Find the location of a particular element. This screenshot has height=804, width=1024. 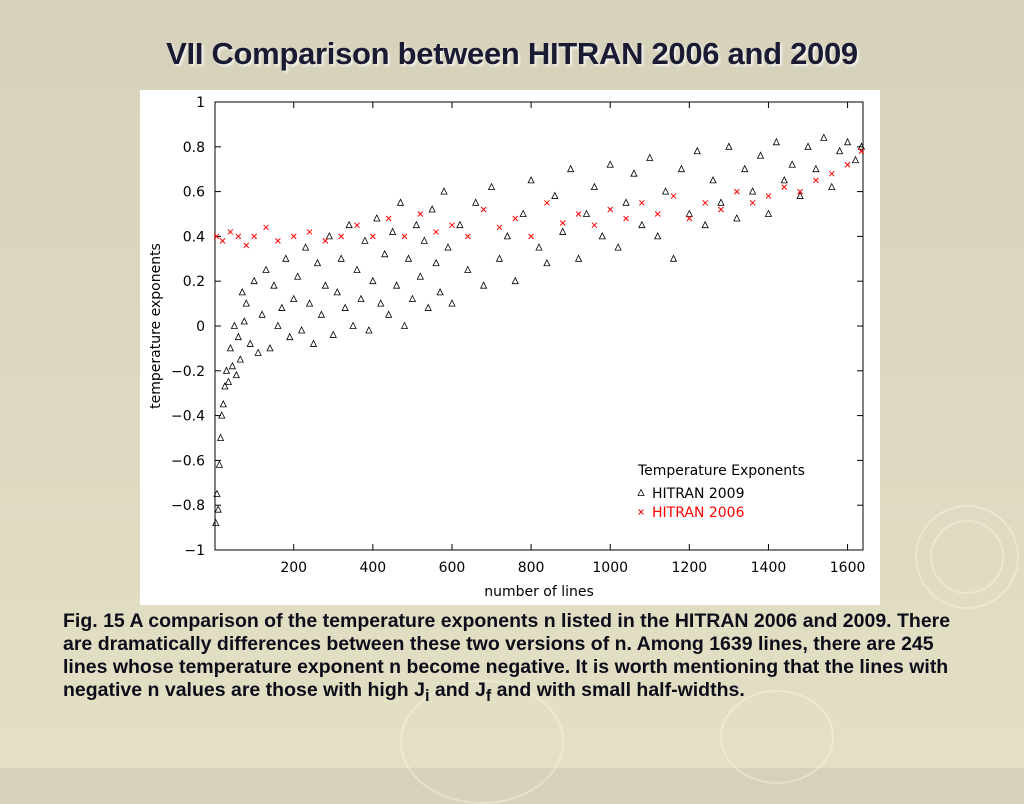

x-tick-label: 1200 is located at coordinates (690, 568).